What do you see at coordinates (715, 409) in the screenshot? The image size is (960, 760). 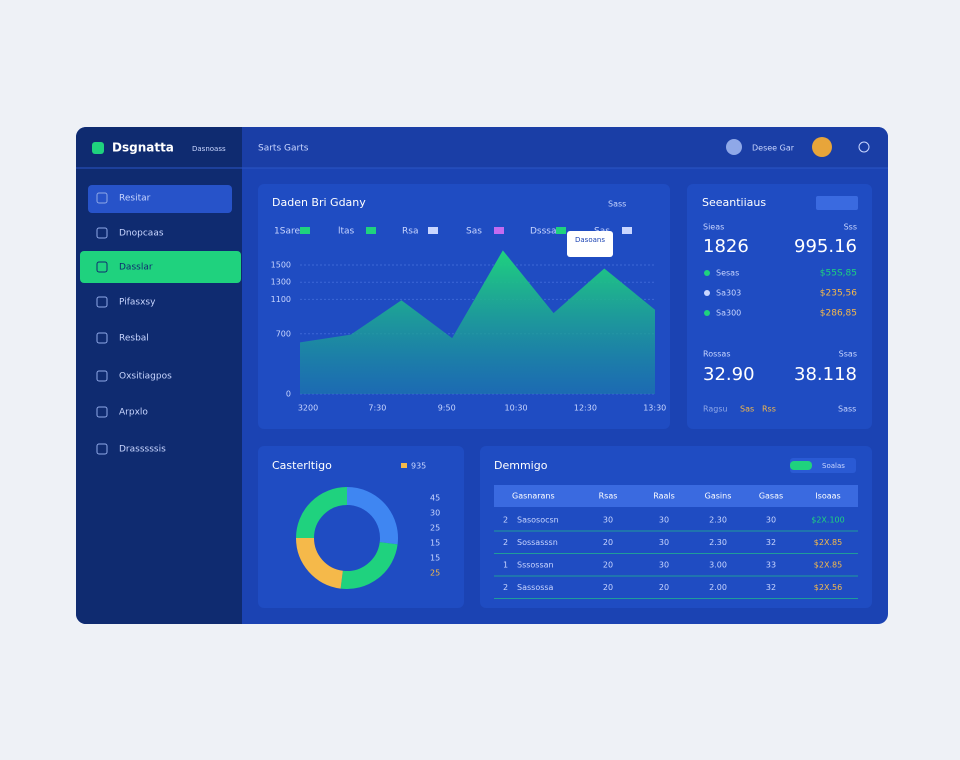 I see `stat-foot: Ragsu` at bounding box center [715, 409].